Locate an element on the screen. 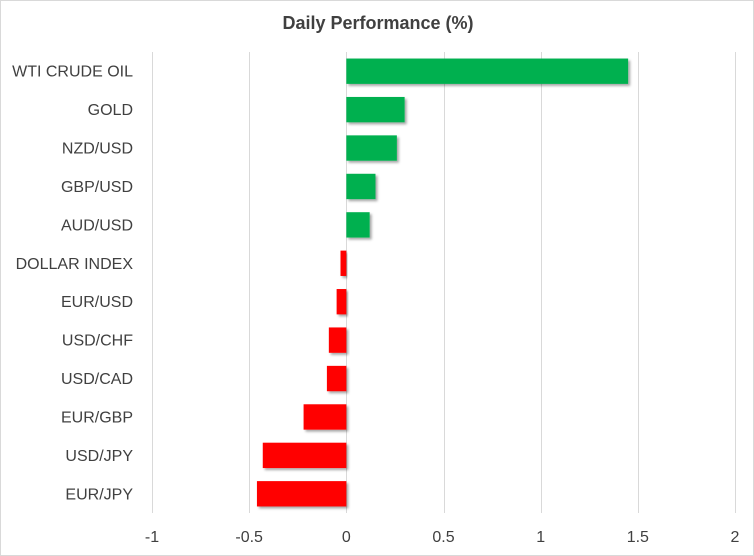  category-label: USD/CAD is located at coordinates (97, 379).